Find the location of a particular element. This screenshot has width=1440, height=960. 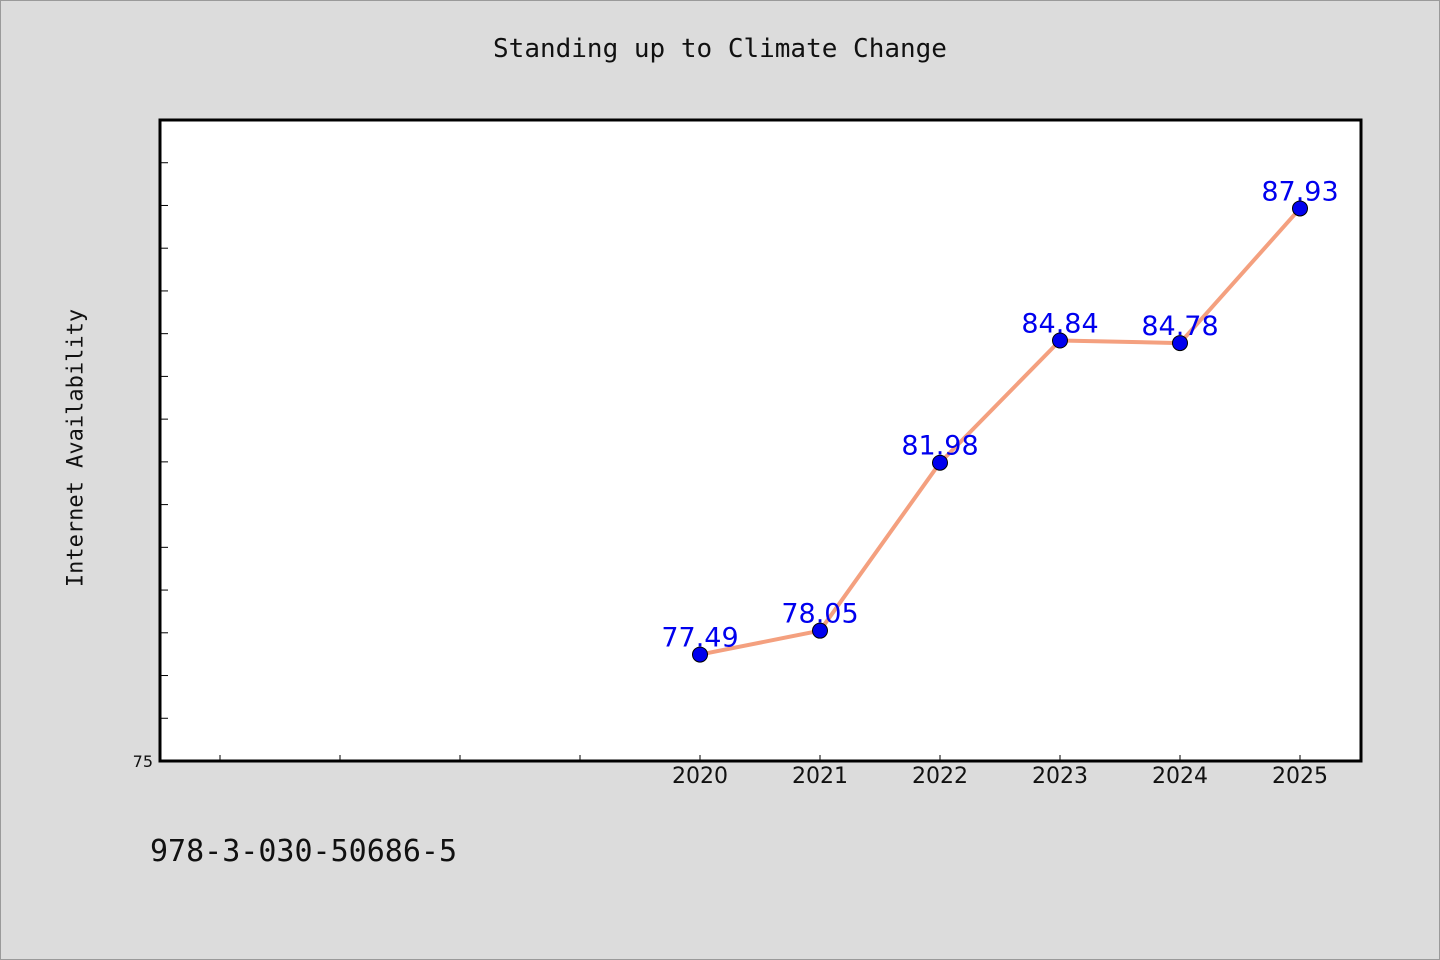

x-tick-label: 2025 is located at coordinates (1300, 776).